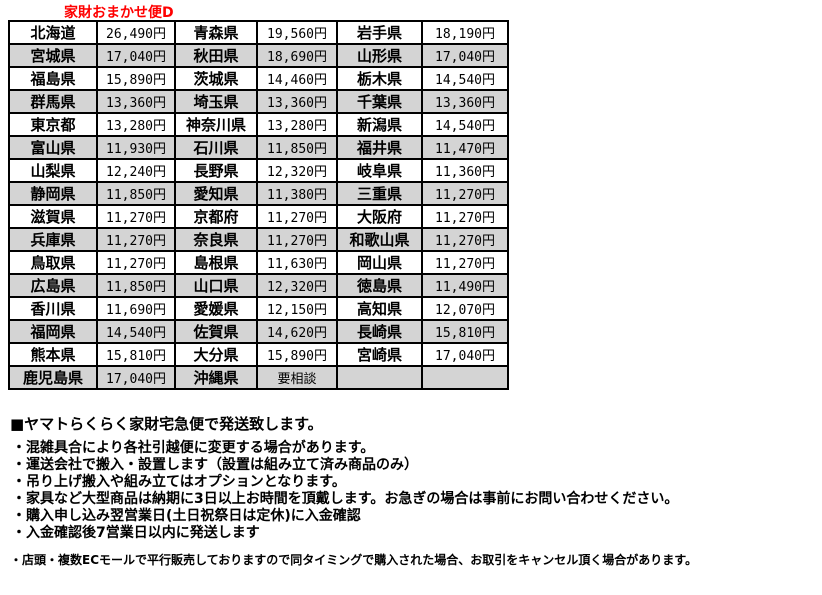  Describe the element at coordinates (297, 32) in the screenshot. I see `price-cell: 19,560円` at that location.